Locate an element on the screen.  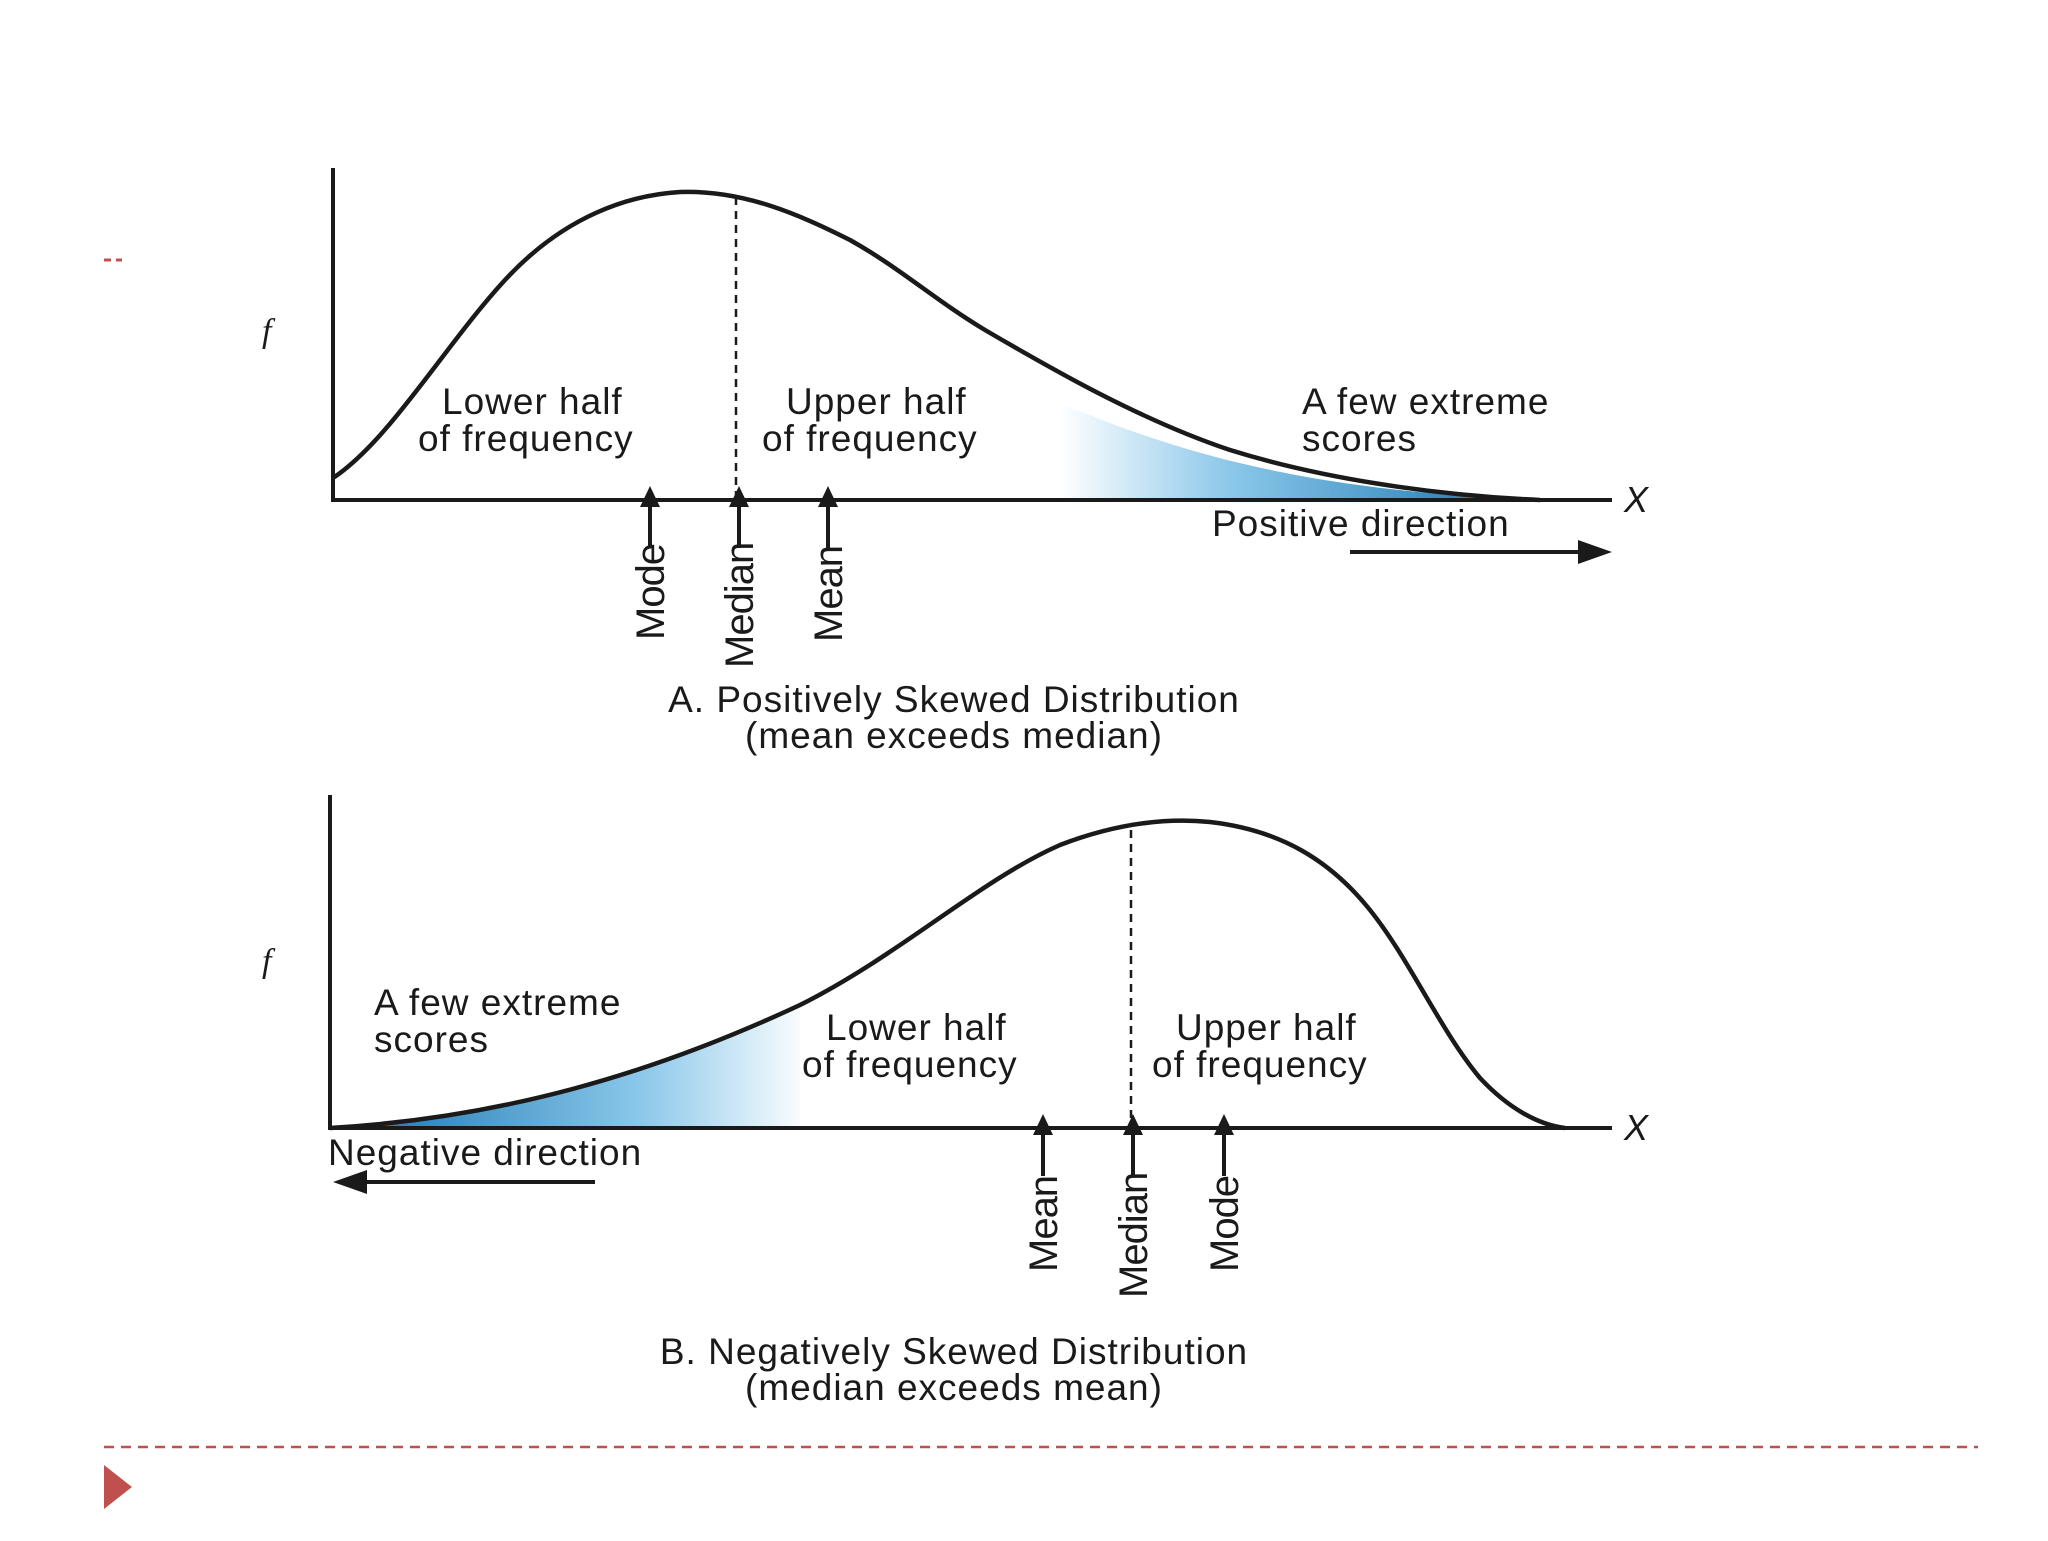
panel-a-distribution-curve is located at coordinates (936, 346).